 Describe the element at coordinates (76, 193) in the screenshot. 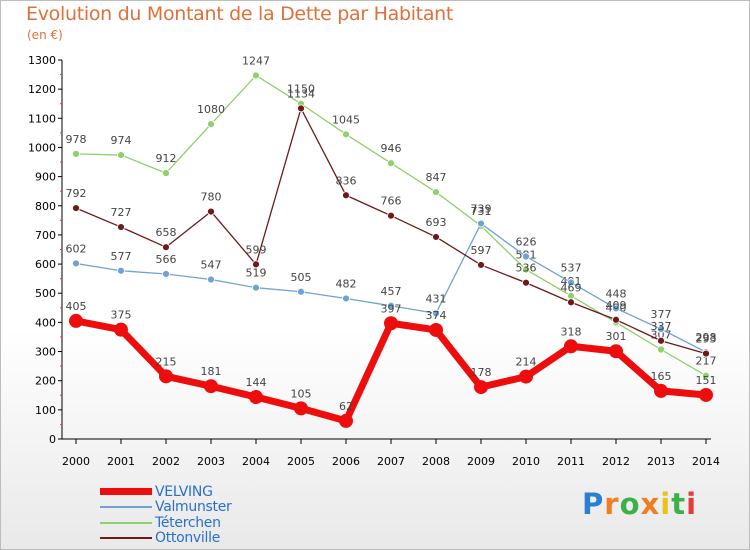

I see `data-label-ottonville: 792` at that location.